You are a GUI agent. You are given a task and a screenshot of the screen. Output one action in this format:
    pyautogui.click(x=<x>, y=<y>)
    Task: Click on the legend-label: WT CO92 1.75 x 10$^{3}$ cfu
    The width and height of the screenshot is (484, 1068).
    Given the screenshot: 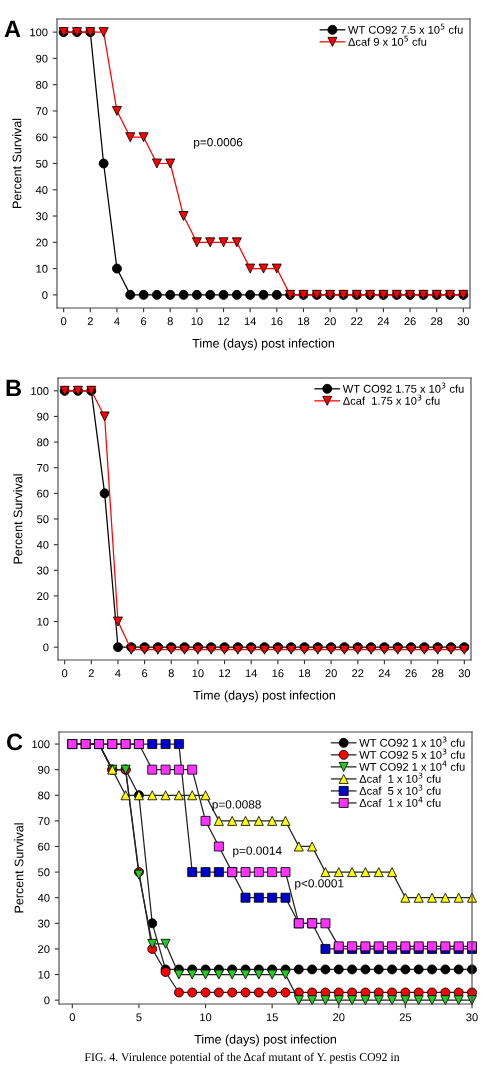 What is the action you would take?
    pyautogui.click(x=403, y=387)
    